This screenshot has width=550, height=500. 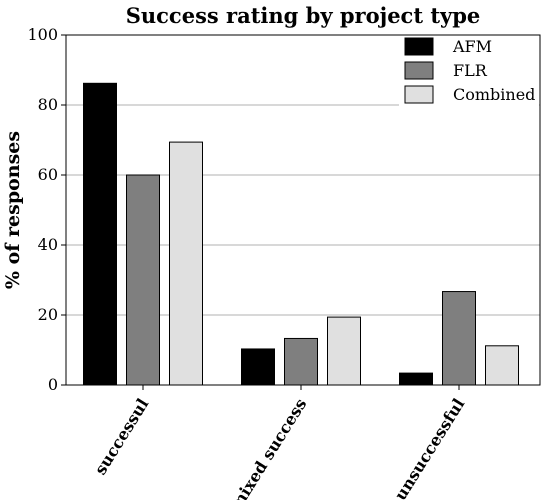 I want to click on legend: AFM FLR Combined, so click(x=469, y=73).